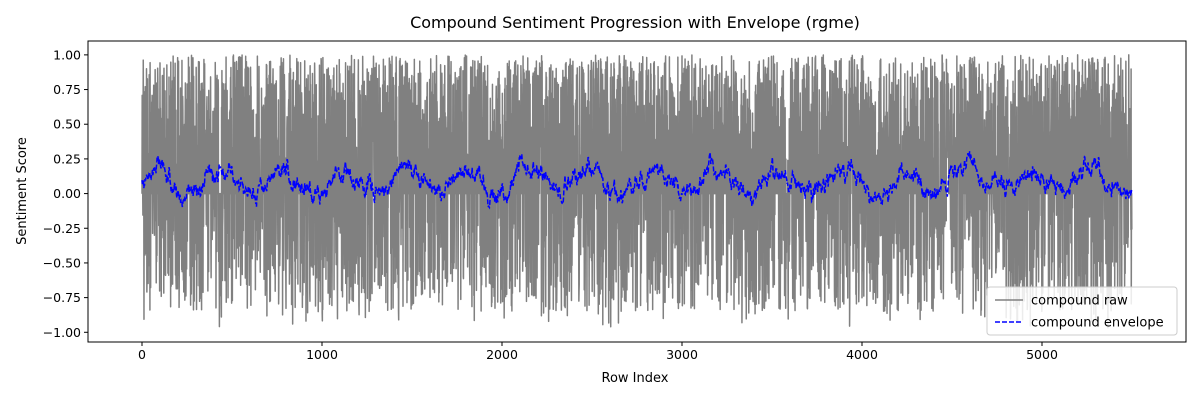 Image resolution: width=1200 pixels, height=400 pixels. What do you see at coordinates (637, 180) in the screenshot?
I see `series-compound-envelope` at bounding box center [637, 180].